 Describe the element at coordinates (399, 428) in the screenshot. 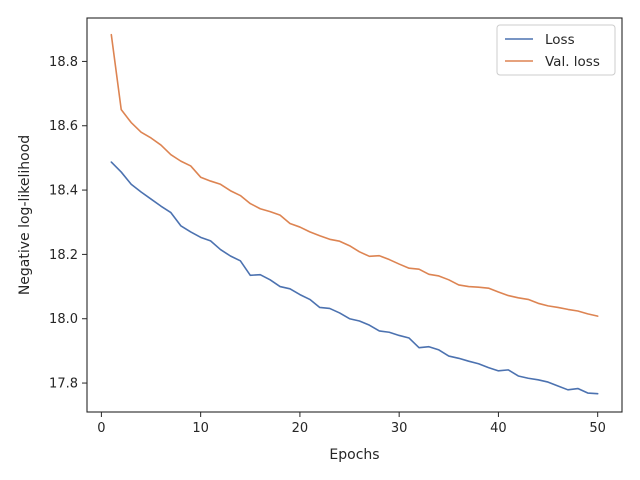

I see `x-tick-label: 30` at that location.